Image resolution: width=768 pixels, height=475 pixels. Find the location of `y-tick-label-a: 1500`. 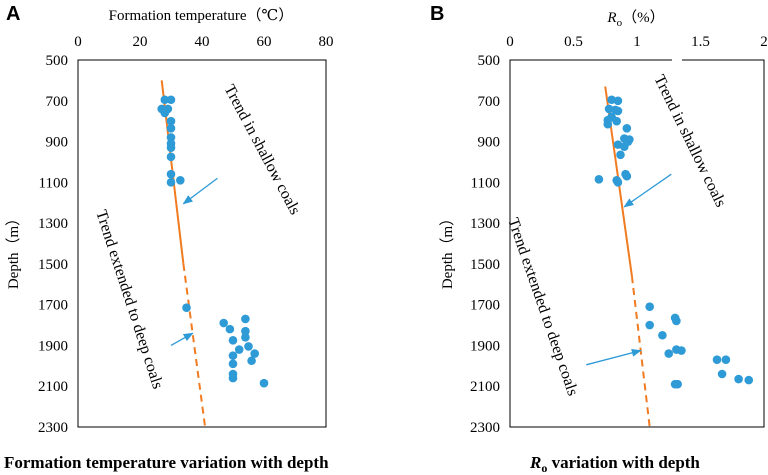

y-tick-label-a: 1500 is located at coordinates (53, 265).